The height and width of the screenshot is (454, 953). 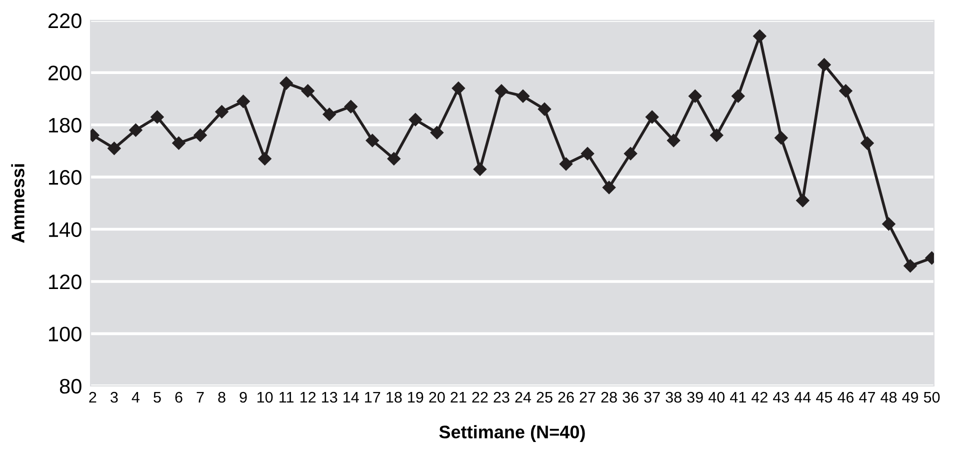 What do you see at coordinates (630, 397) in the screenshot?
I see `x-tick-label: 36` at bounding box center [630, 397].